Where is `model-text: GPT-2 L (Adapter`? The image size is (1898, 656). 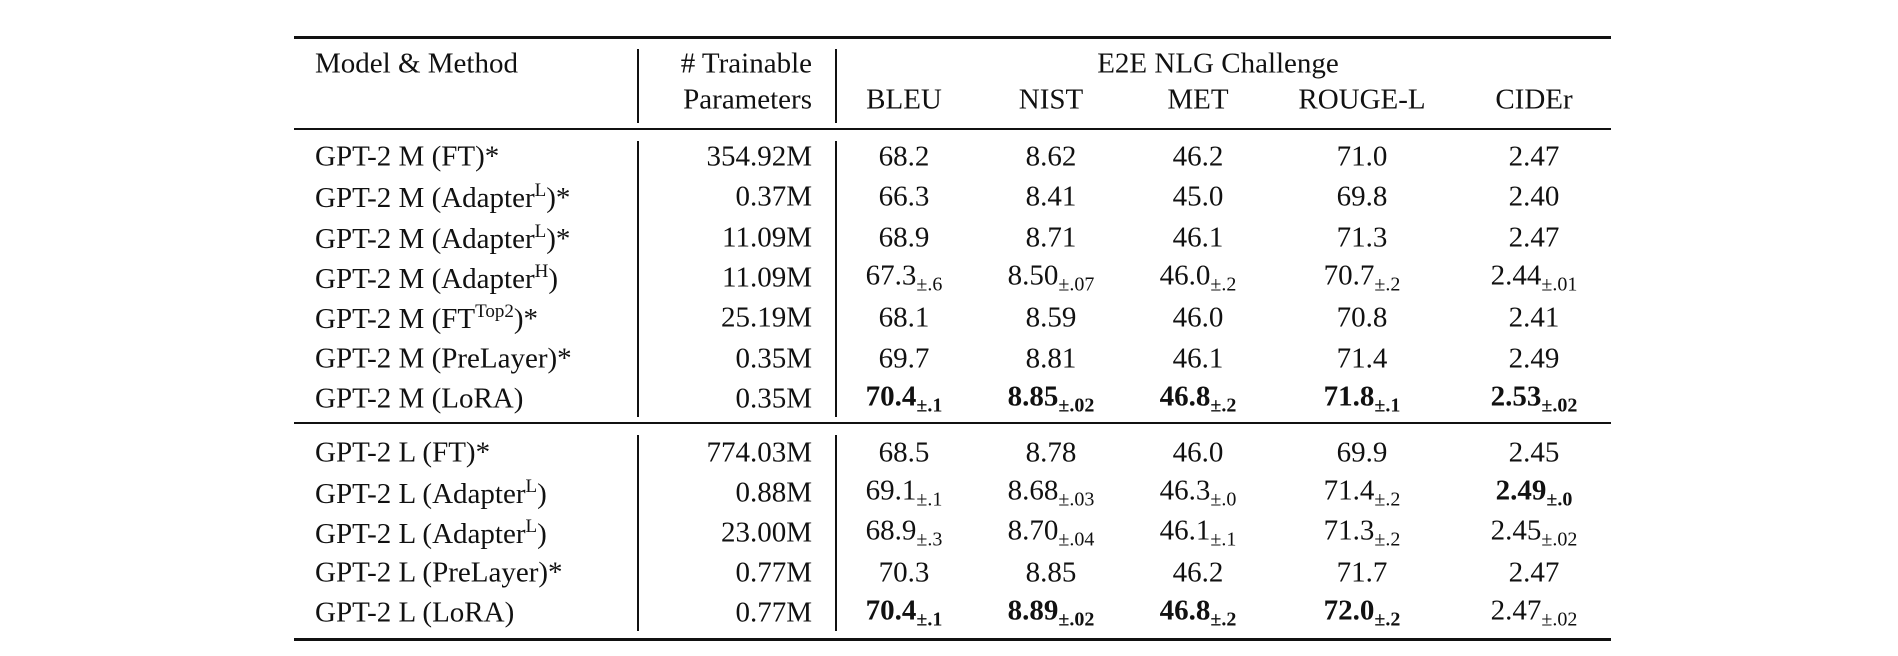 model-text: GPT-2 L (Adapter is located at coordinates (420, 534).